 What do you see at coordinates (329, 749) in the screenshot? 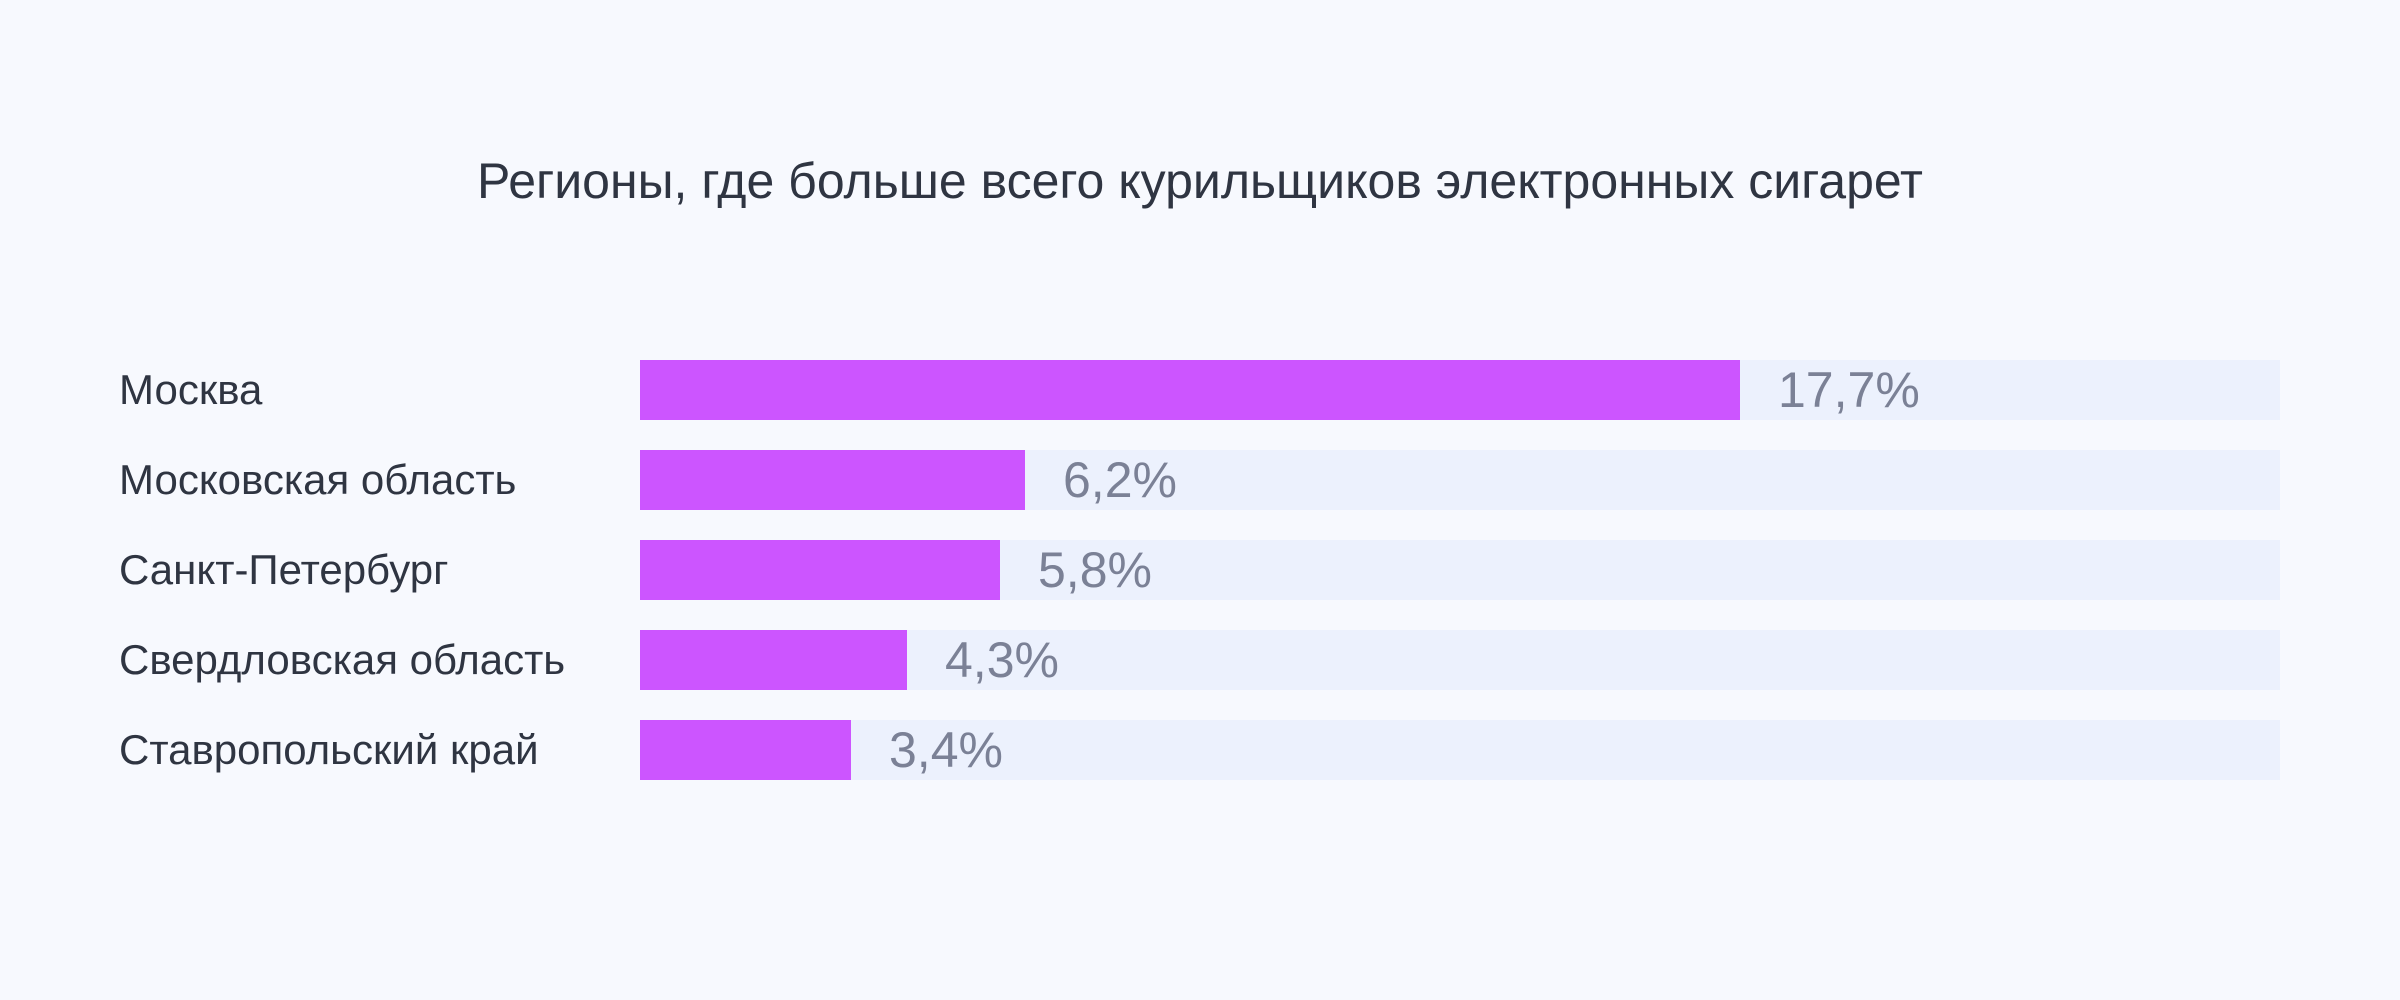
I see `category-label: Ставропольский край` at bounding box center [329, 749].